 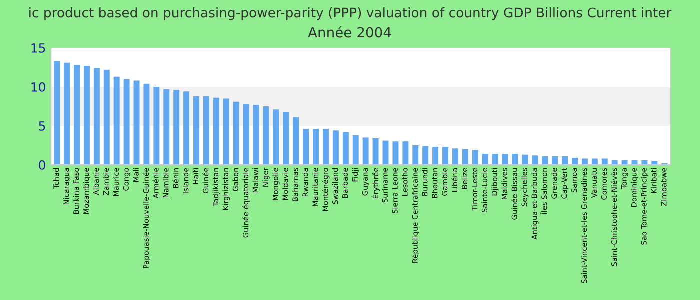 I want to click on chart-title: ic product based on purchasing-power-parity (PPP) valuation of country GDP Billions Current inter, so click(x=351, y=14).